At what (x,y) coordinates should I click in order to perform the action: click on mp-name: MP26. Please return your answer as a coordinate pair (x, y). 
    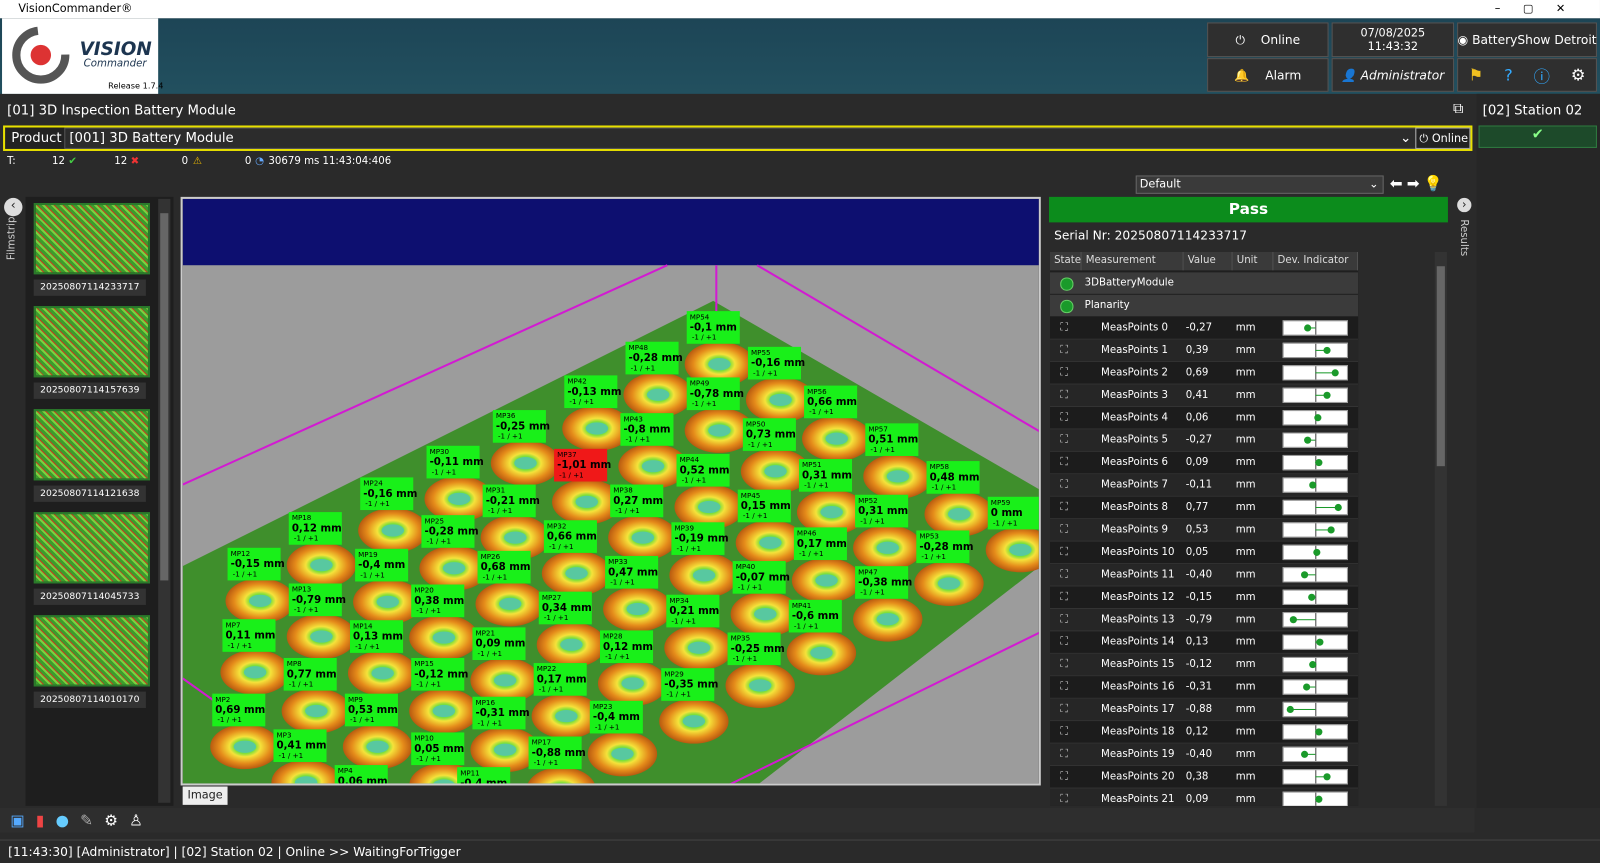
    Looking at the image, I should click on (491, 556).